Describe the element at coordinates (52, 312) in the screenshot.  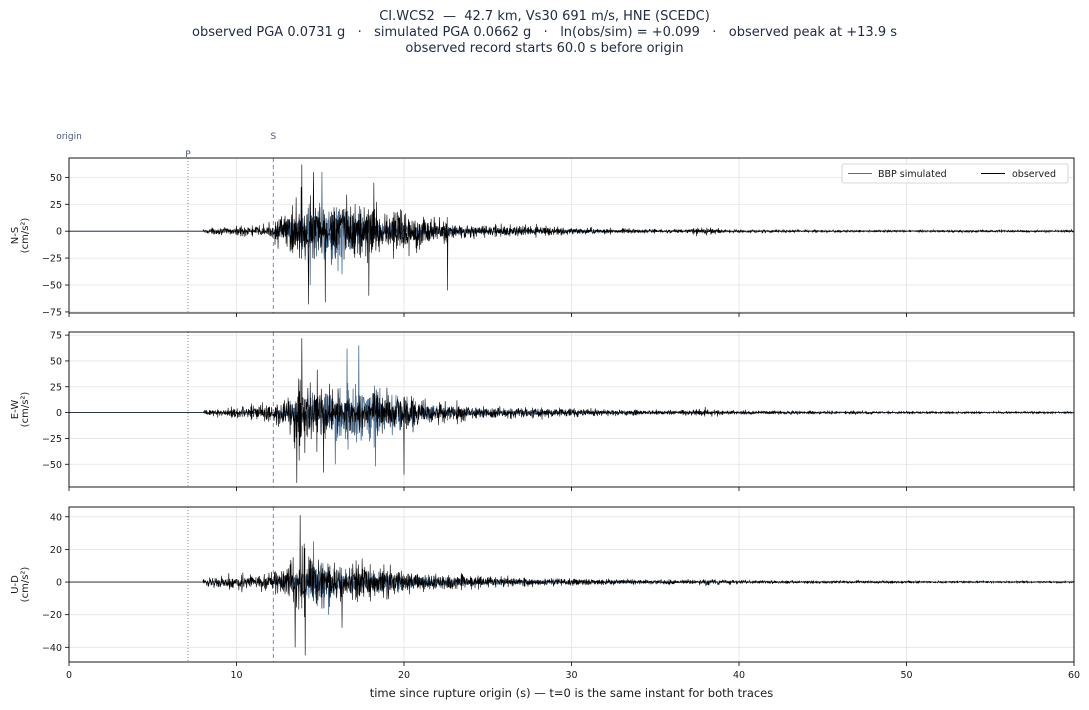
I see `y-tick-label: −75` at that location.